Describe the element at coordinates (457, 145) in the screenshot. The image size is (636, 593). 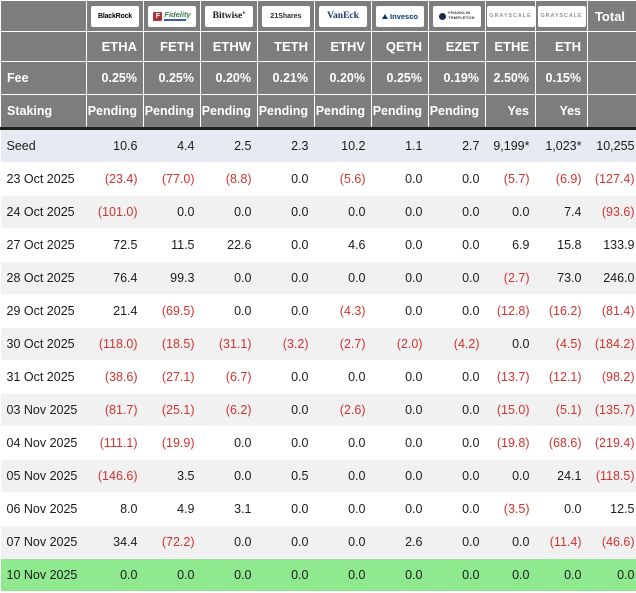
I see `value-cell: 2.7` at that location.